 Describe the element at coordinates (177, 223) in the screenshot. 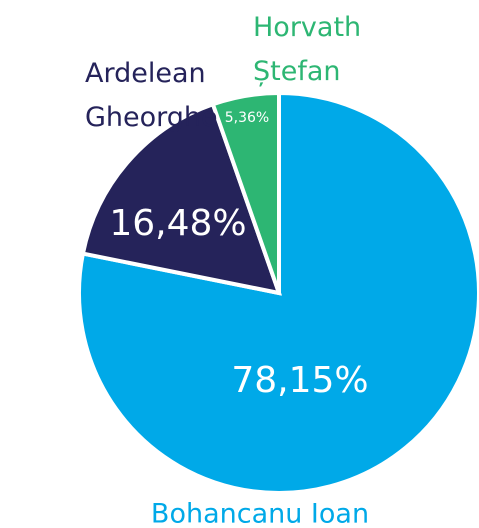

I see `value-label: 16,48%` at that location.